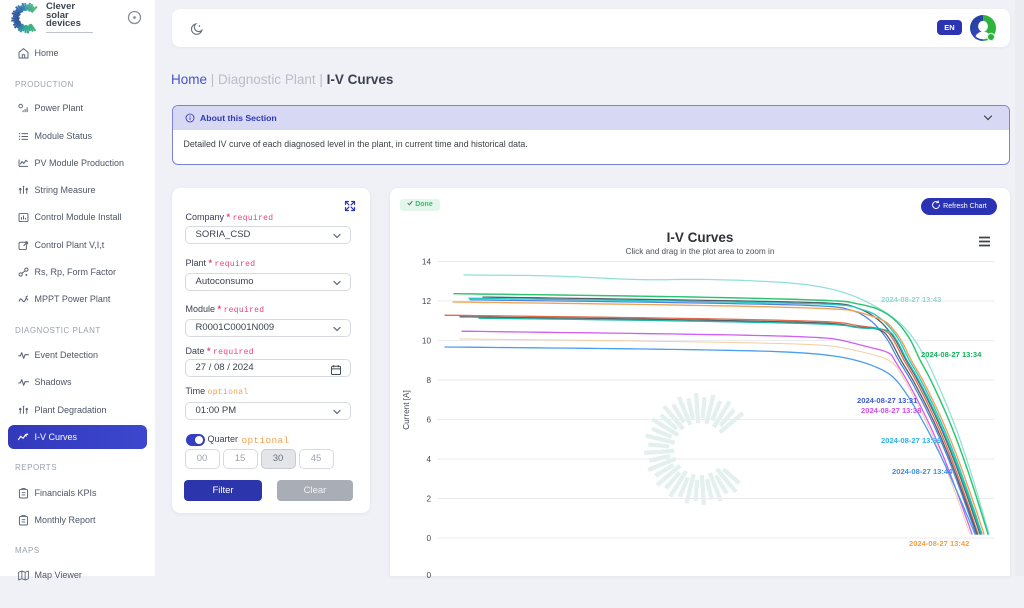 This screenshot has width=1024, height=608. What do you see at coordinates (428, 459) in the screenshot?
I see `svg-text: 4` at bounding box center [428, 459].